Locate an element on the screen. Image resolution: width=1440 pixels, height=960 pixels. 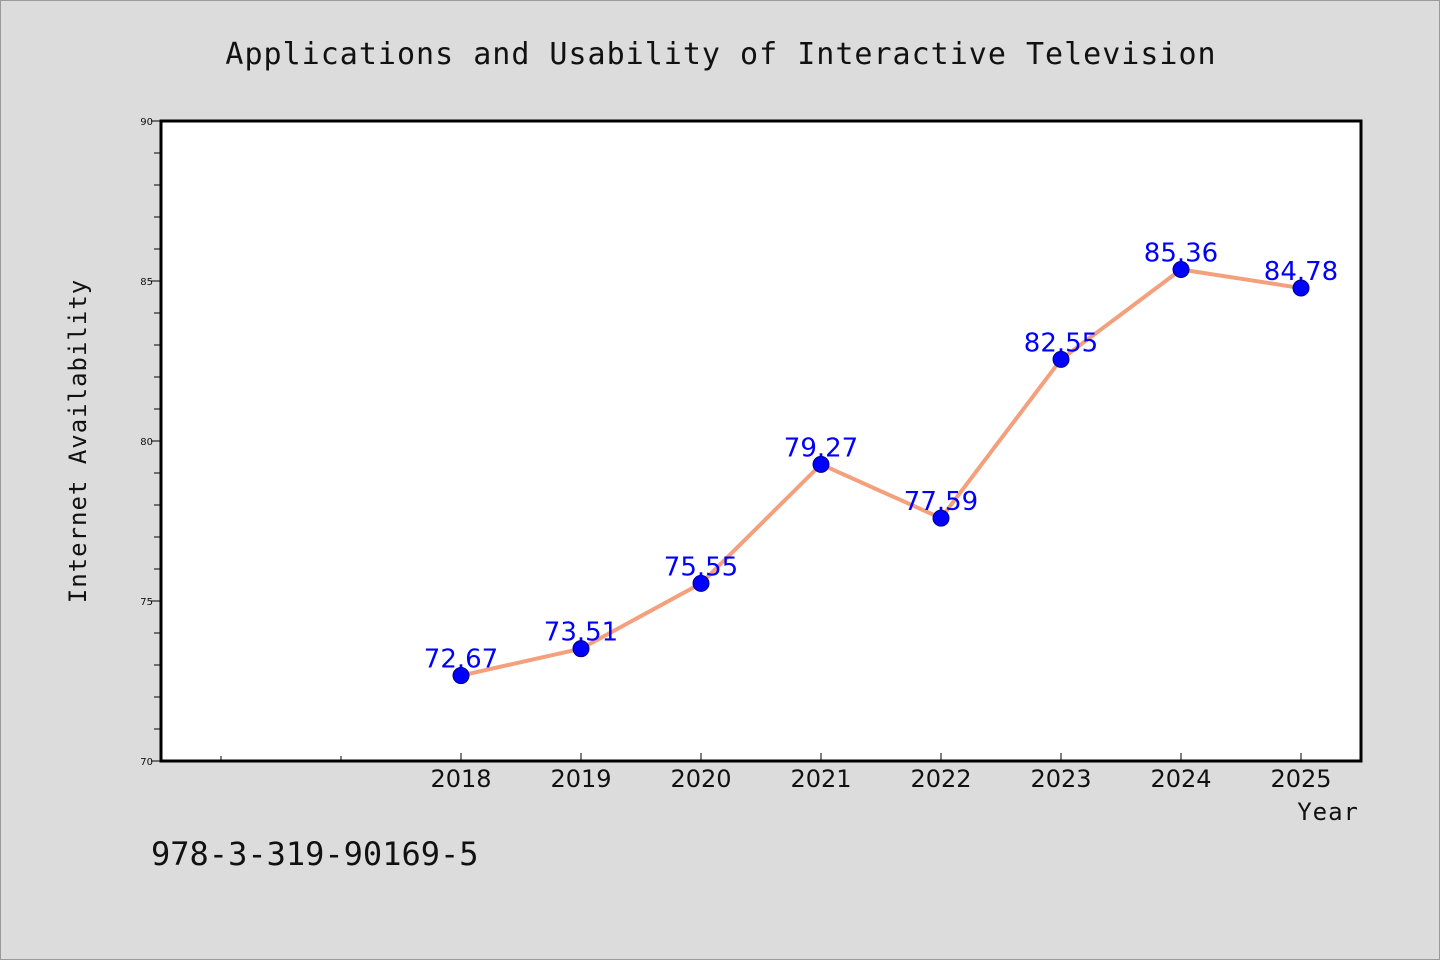
data-point-label: 75.55 is located at coordinates (701, 567).